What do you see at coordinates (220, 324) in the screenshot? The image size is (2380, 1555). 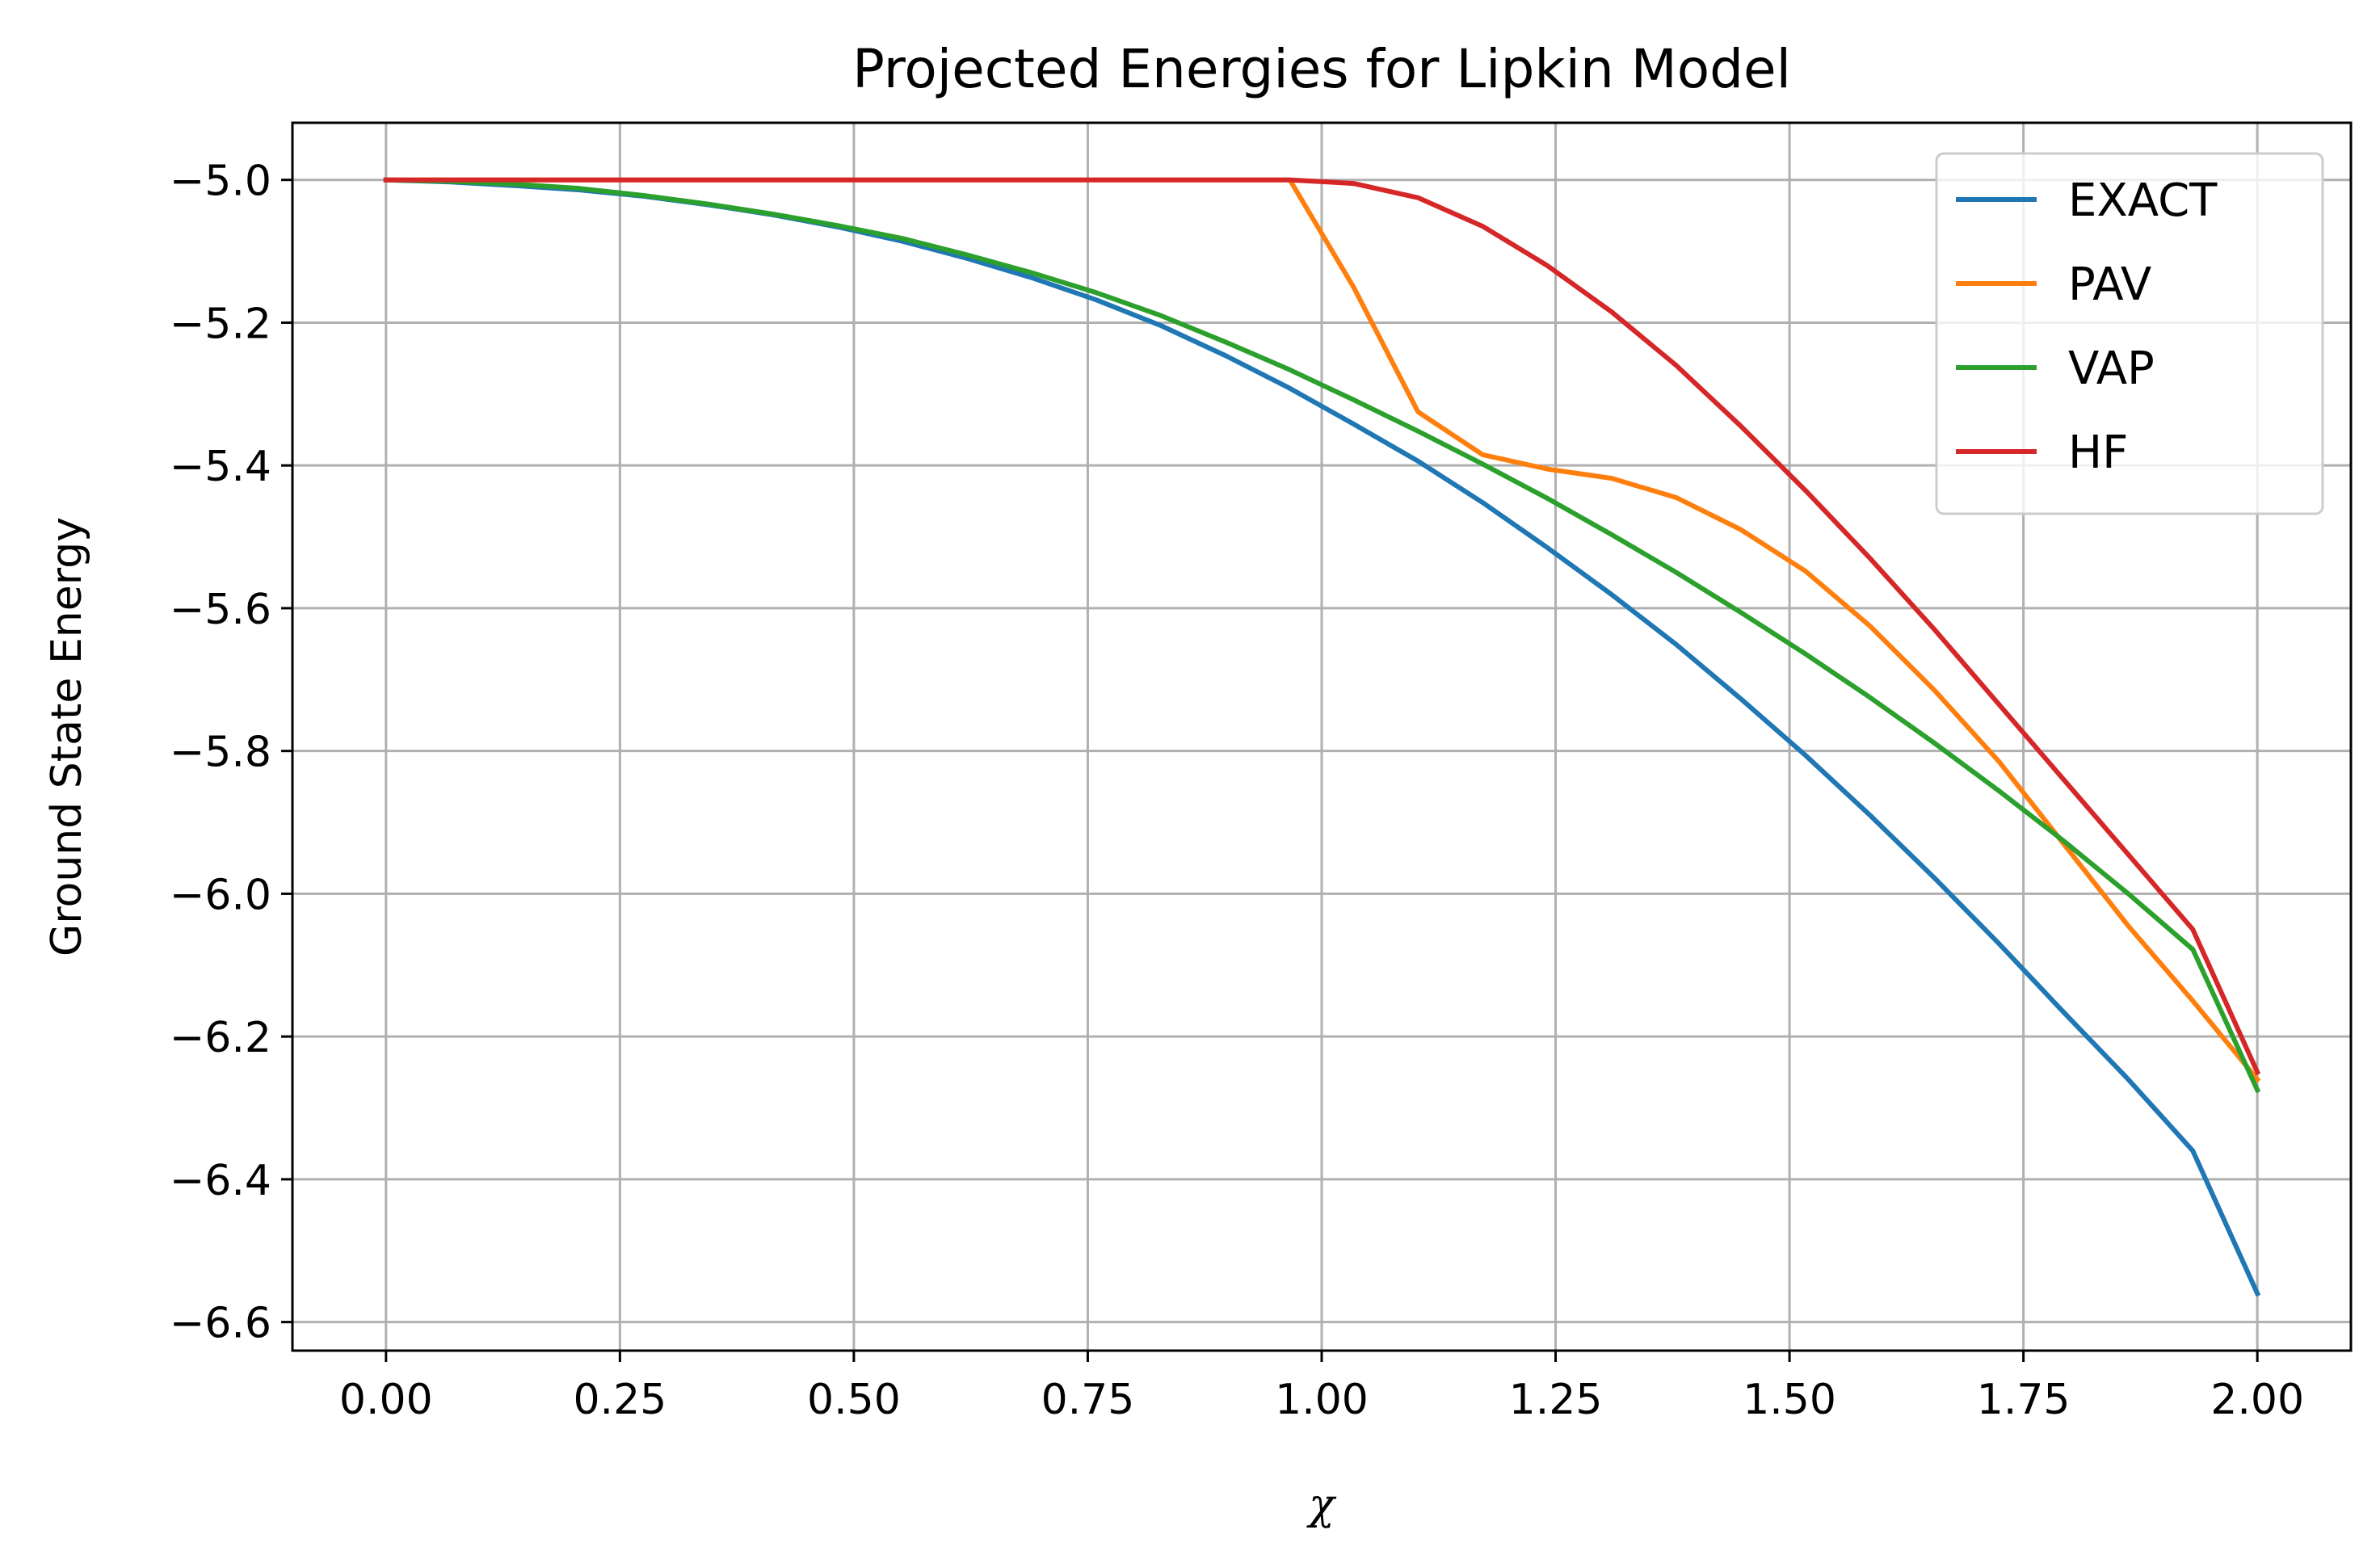 I see `y-tick-label: −5.2` at bounding box center [220, 324].